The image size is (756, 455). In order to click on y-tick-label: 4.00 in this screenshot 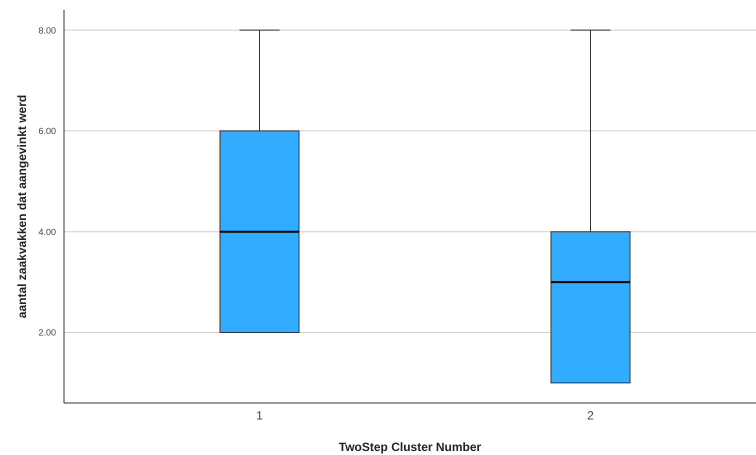, I will do `click(47, 231)`.